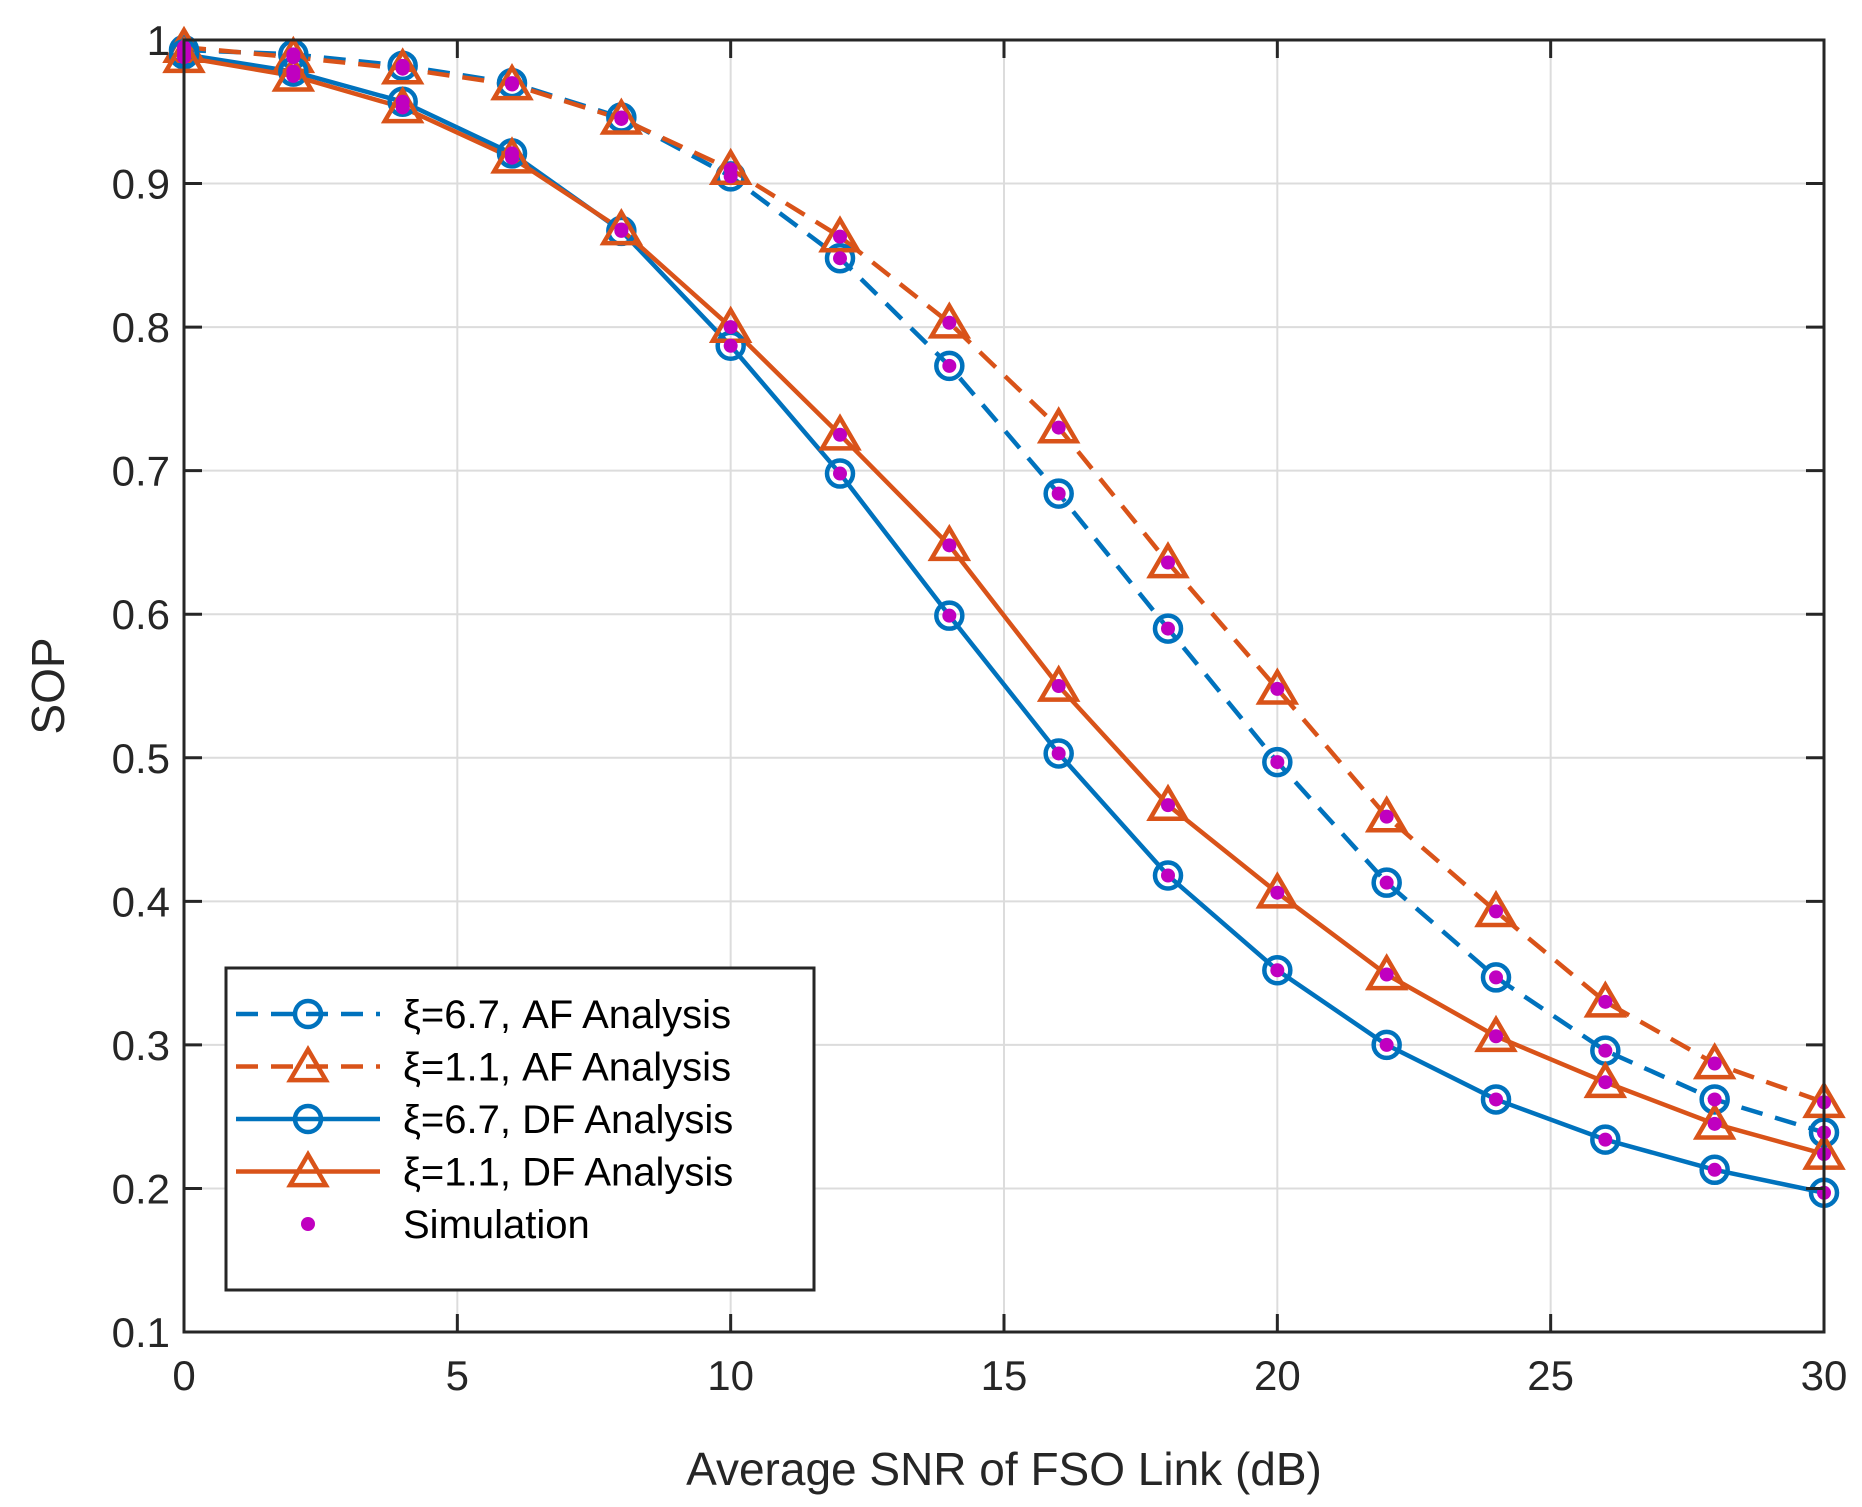 This screenshot has width=1862, height=1507. I want to click on y-tick-label: 0.1, so click(141, 1332).